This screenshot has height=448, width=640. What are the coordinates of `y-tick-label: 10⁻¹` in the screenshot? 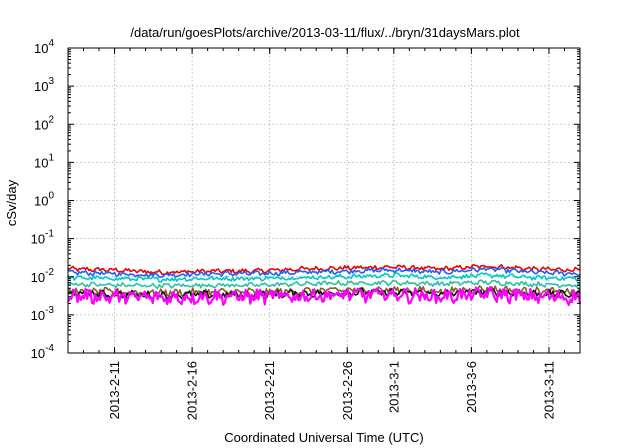 It's located at (43, 238).